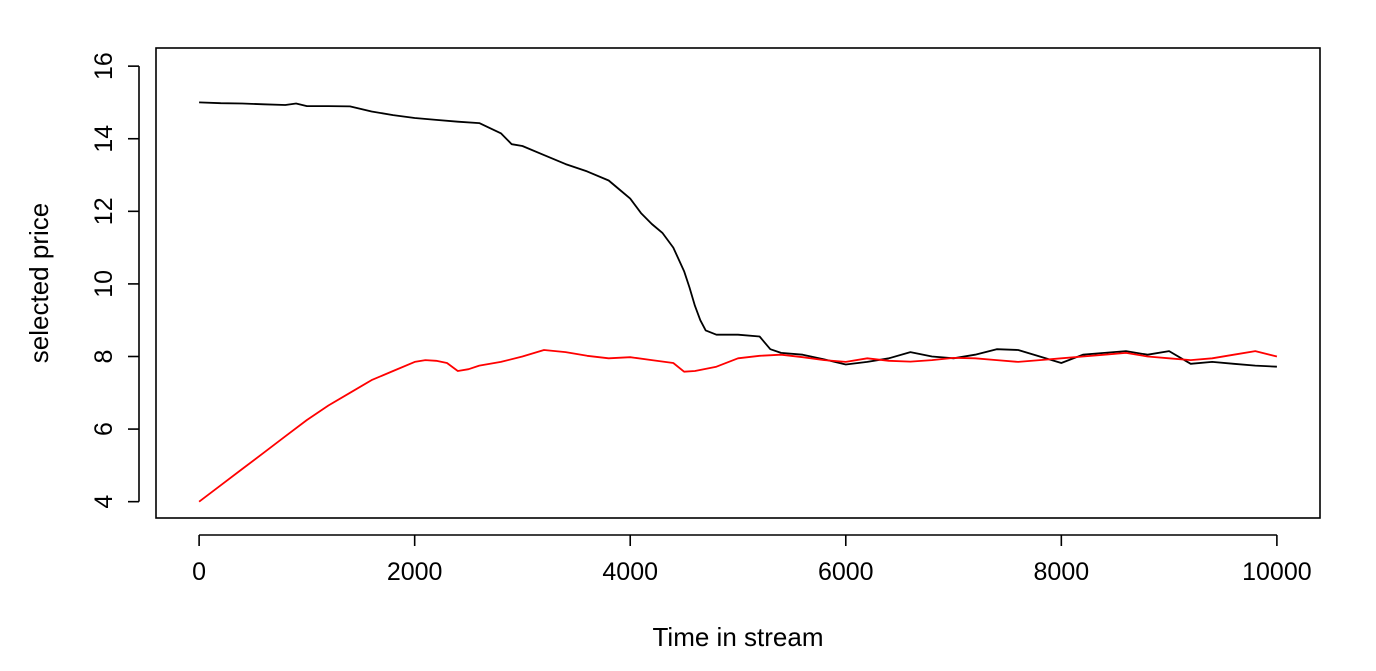 Image resolution: width=1376 pixels, height=671 pixels. Describe the element at coordinates (415, 572) in the screenshot. I see `x-tick-label: 2000` at that location.